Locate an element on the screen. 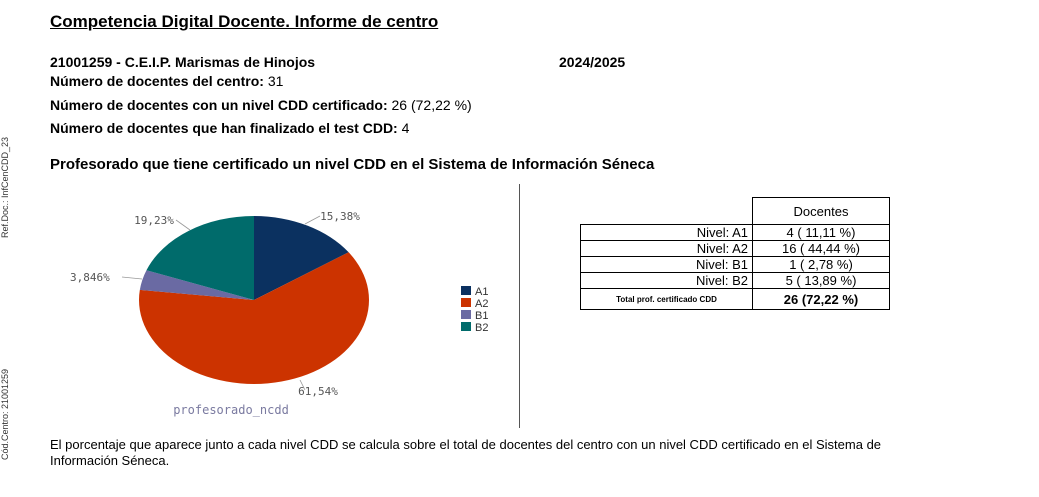 Image resolution: width=1039 pixels, height=497 pixels. legend-swatch-b2 is located at coordinates (466, 326).